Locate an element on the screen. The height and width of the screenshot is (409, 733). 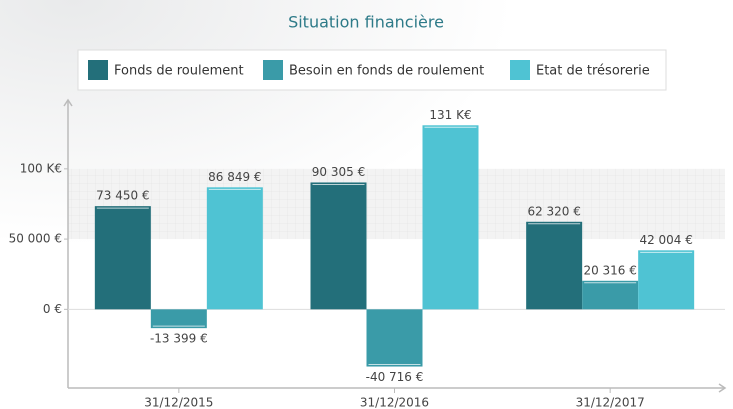
value-label: 42 004 € is located at coordinates (665, 240).